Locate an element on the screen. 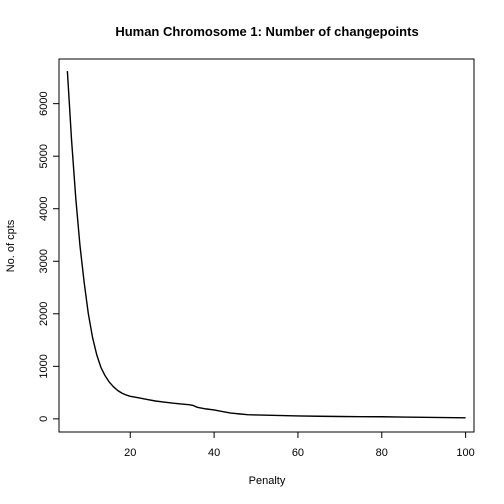  y-tick-label: 5000 is located at coordinates (44, 156).